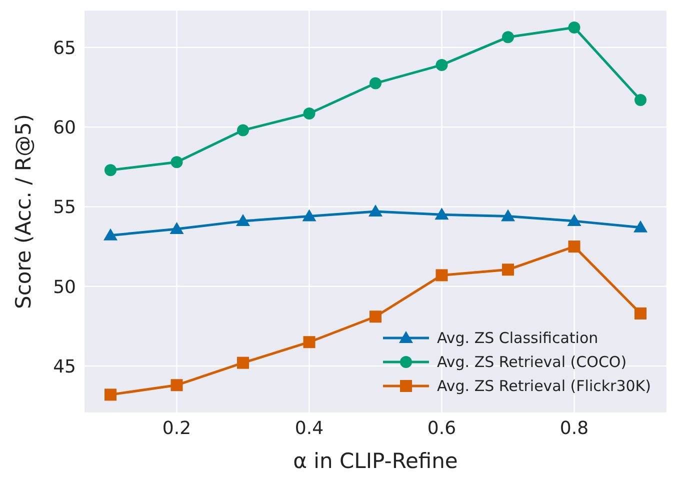  Describe the element at coordinates (177, 428) in the screenshot. I see `x-tick-label: 0.2` at that location.